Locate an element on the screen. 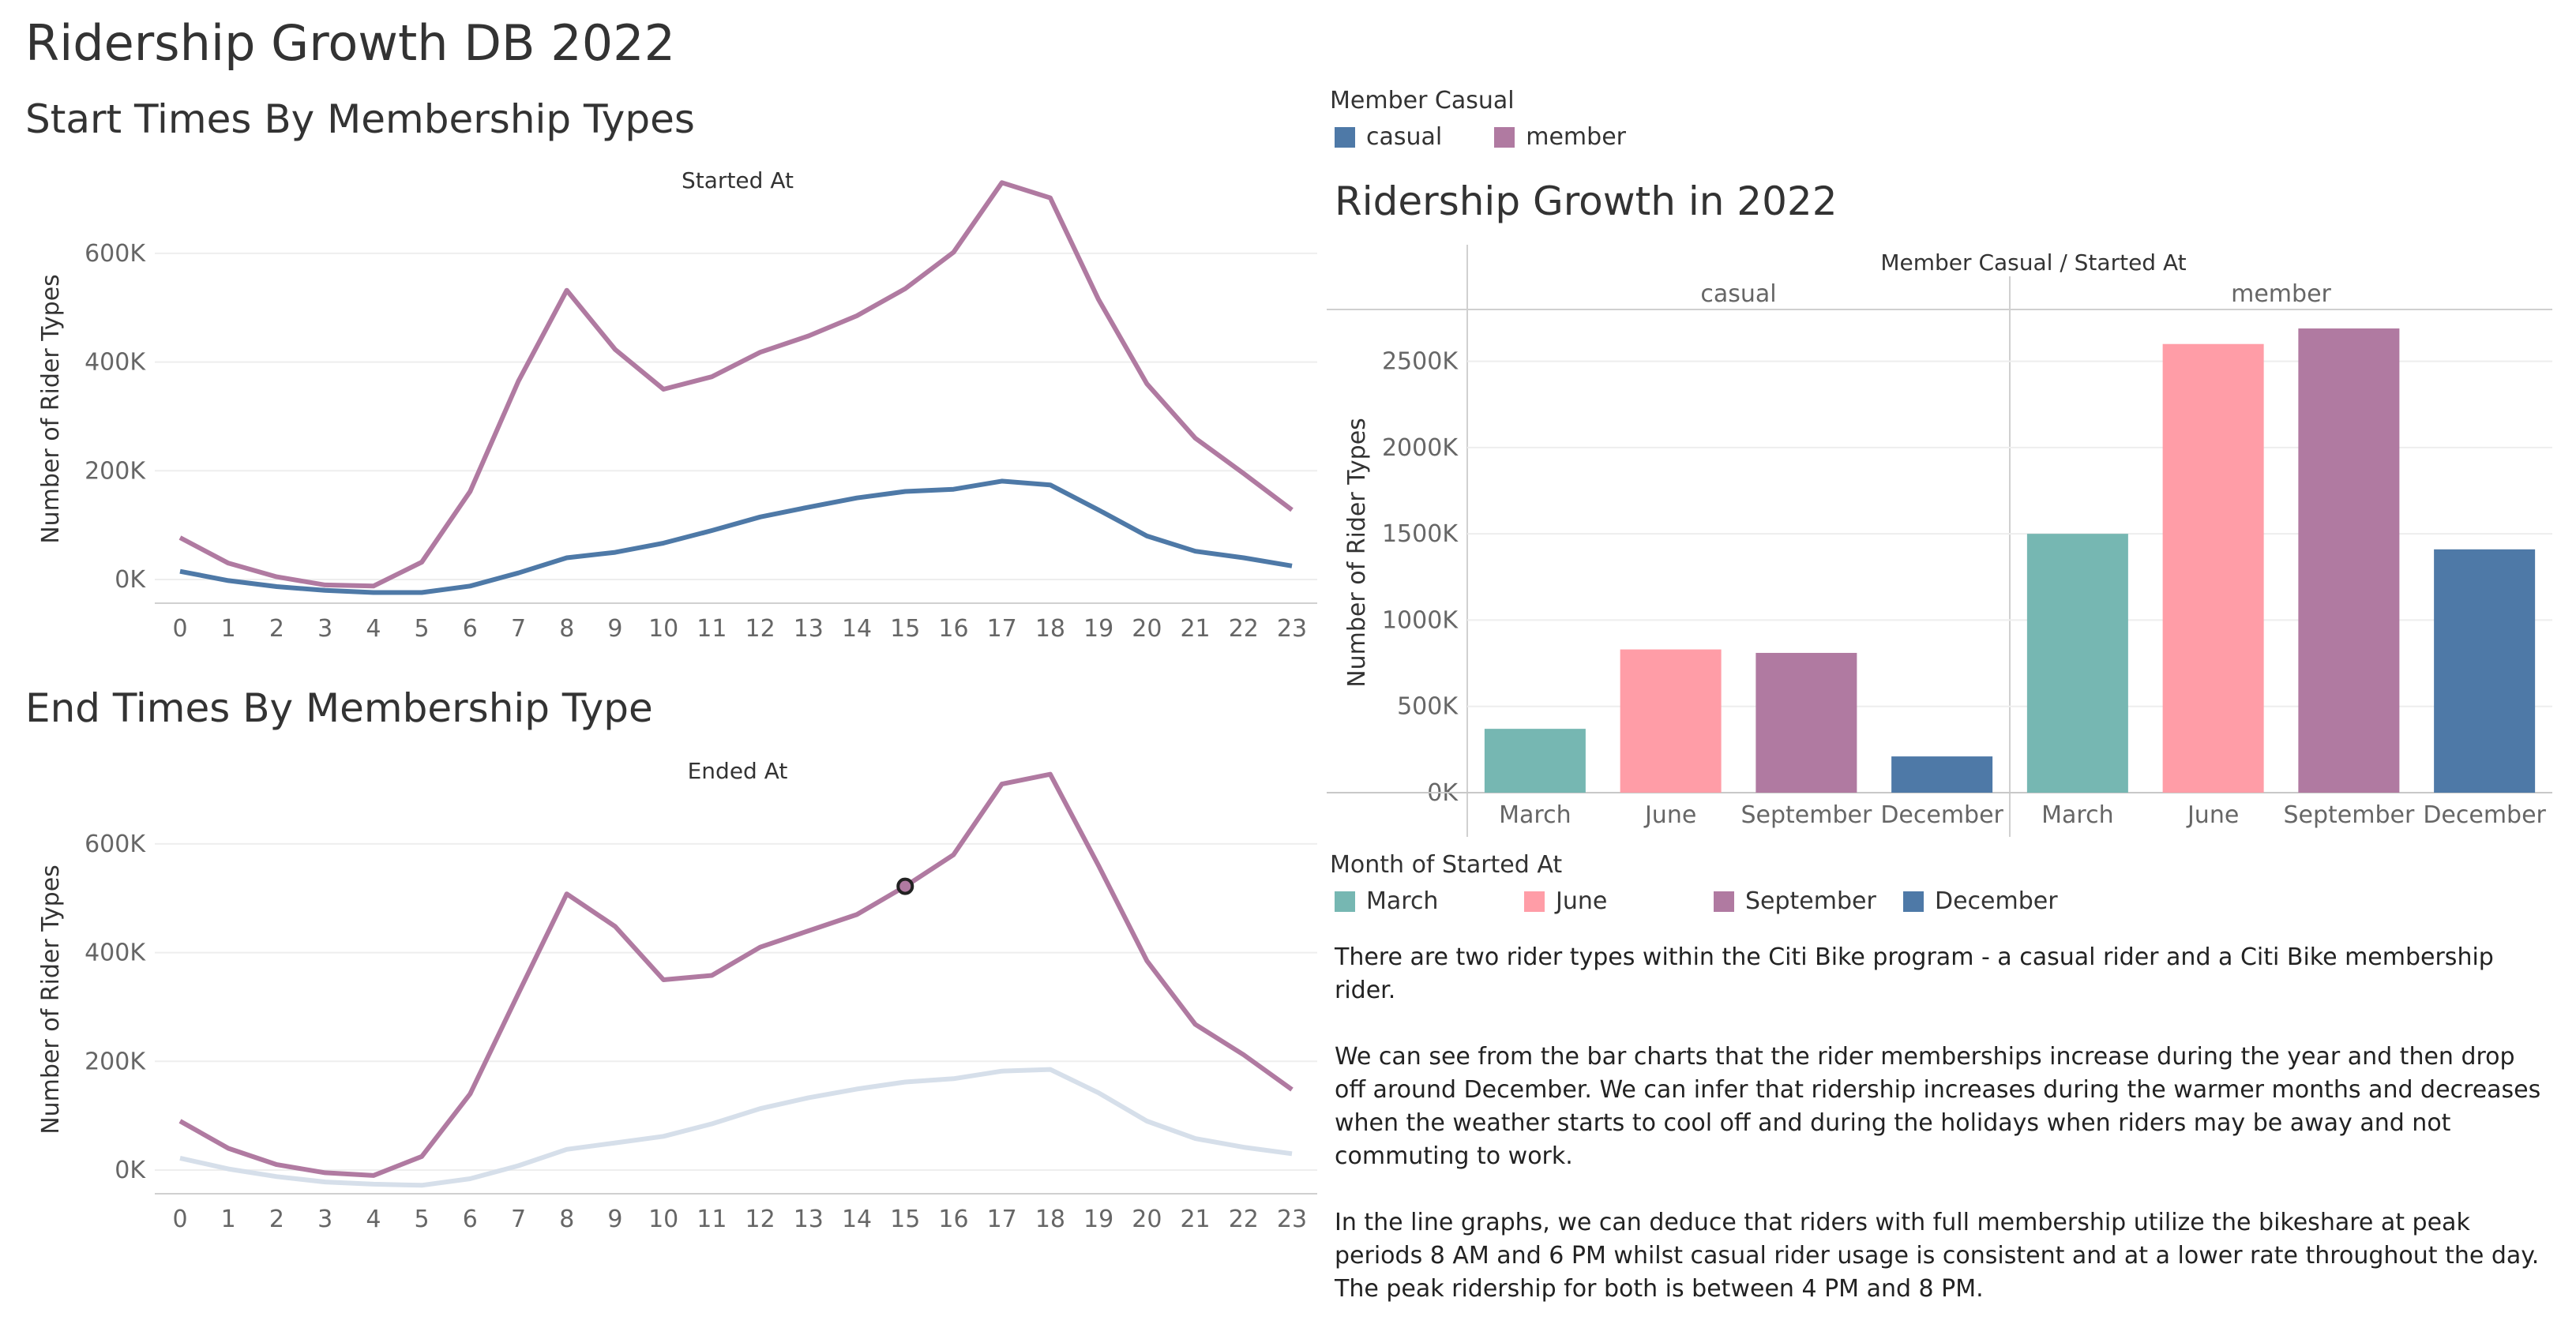  legend-item-september: September is located at coordinates (1795, 901).